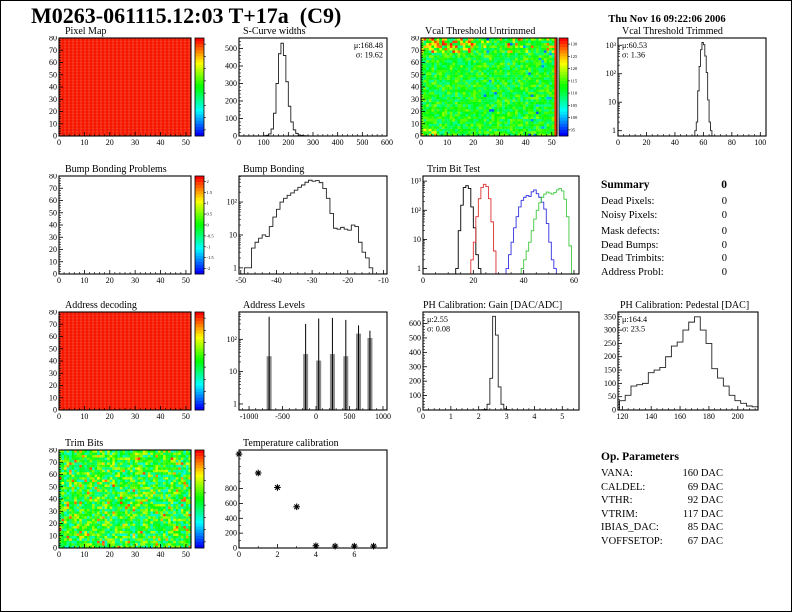 The width and height of the screenshot is (792, 612). I want to click on op-parameter-row: VANA: 160 DAC, so click(662, 473).